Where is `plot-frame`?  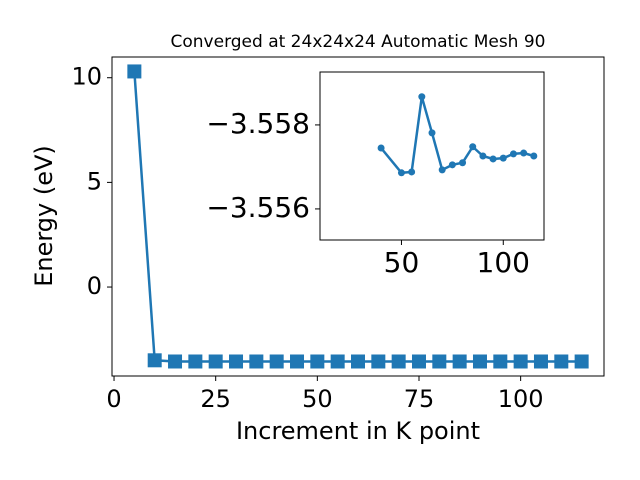 plot-frame is located at coordinates (432, 156).